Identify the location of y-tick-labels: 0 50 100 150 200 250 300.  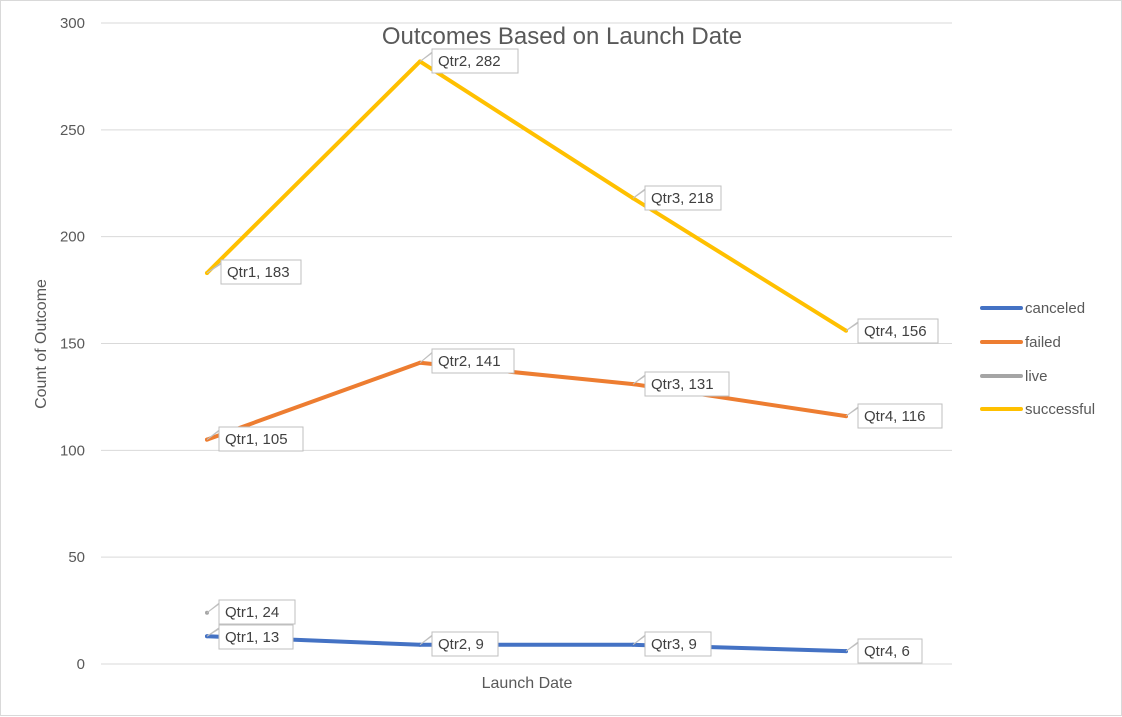
(72, 344).